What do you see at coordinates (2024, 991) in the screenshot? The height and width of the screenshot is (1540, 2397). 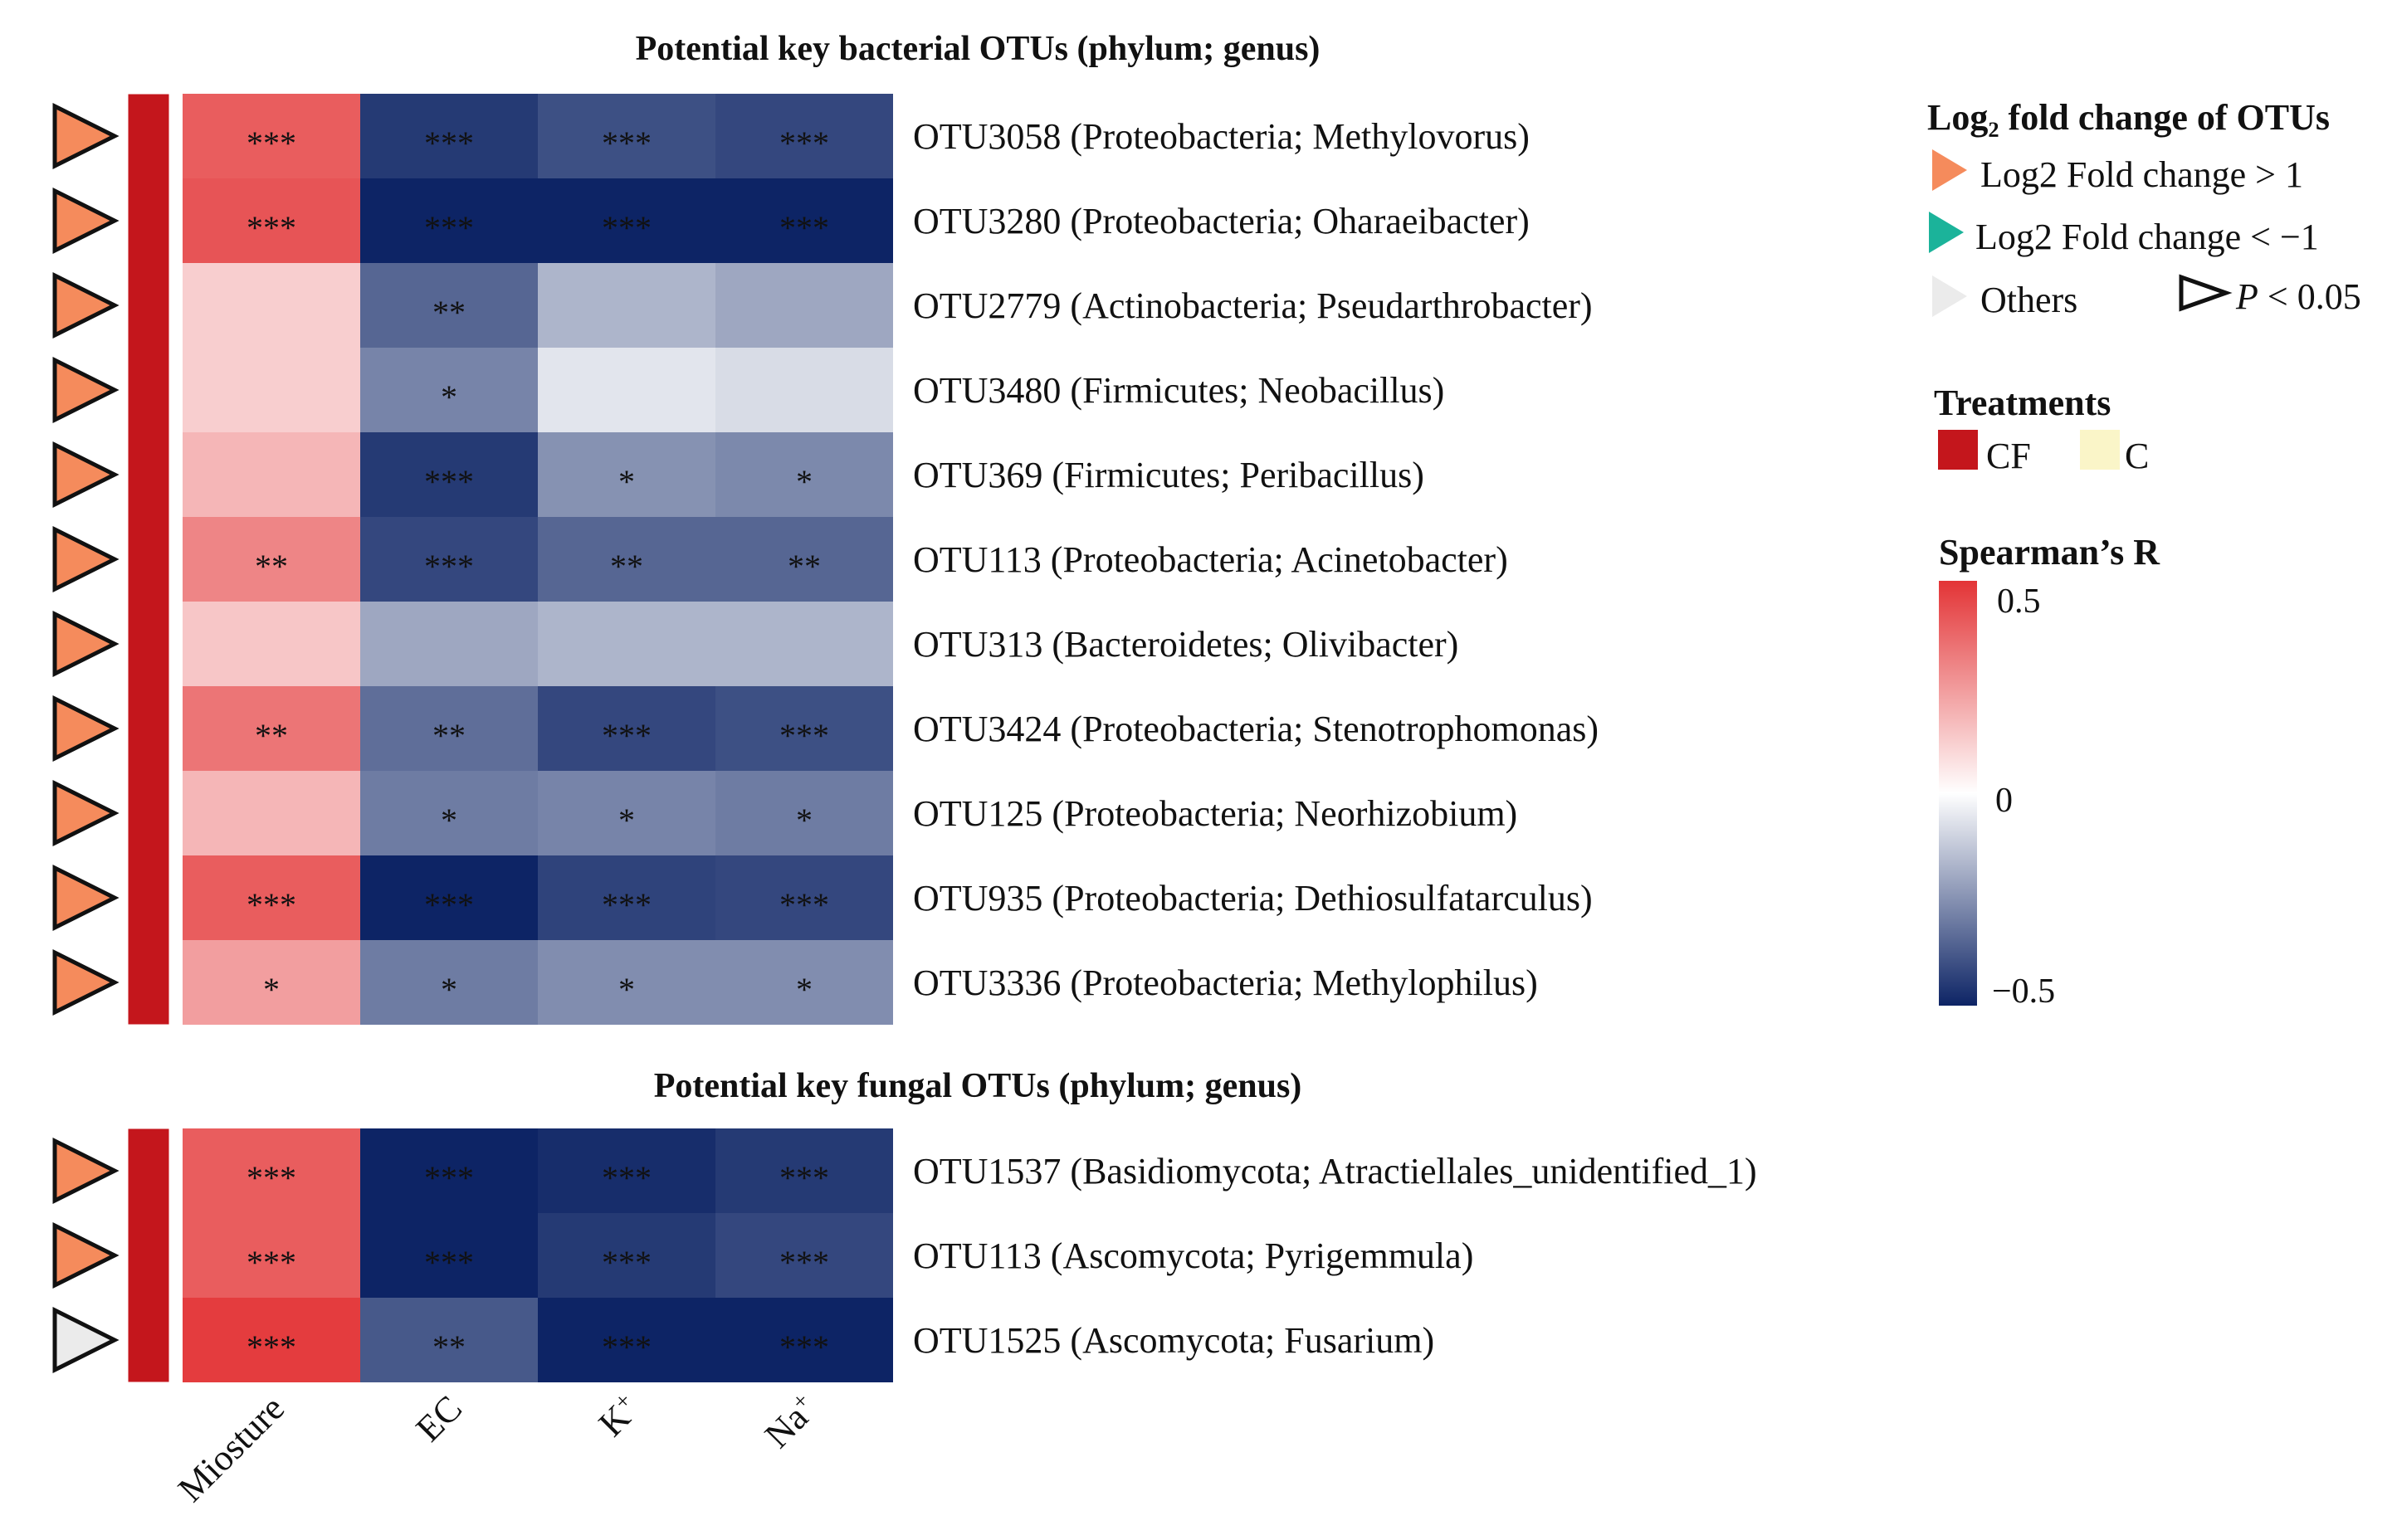 I see `colorbar-tick-low: −0.5` at bounding box center [2024, 991].